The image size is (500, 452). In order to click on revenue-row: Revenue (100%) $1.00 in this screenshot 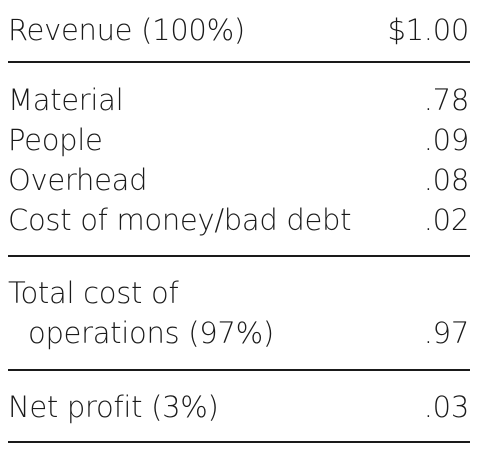, I will do `click(238, 30)`.